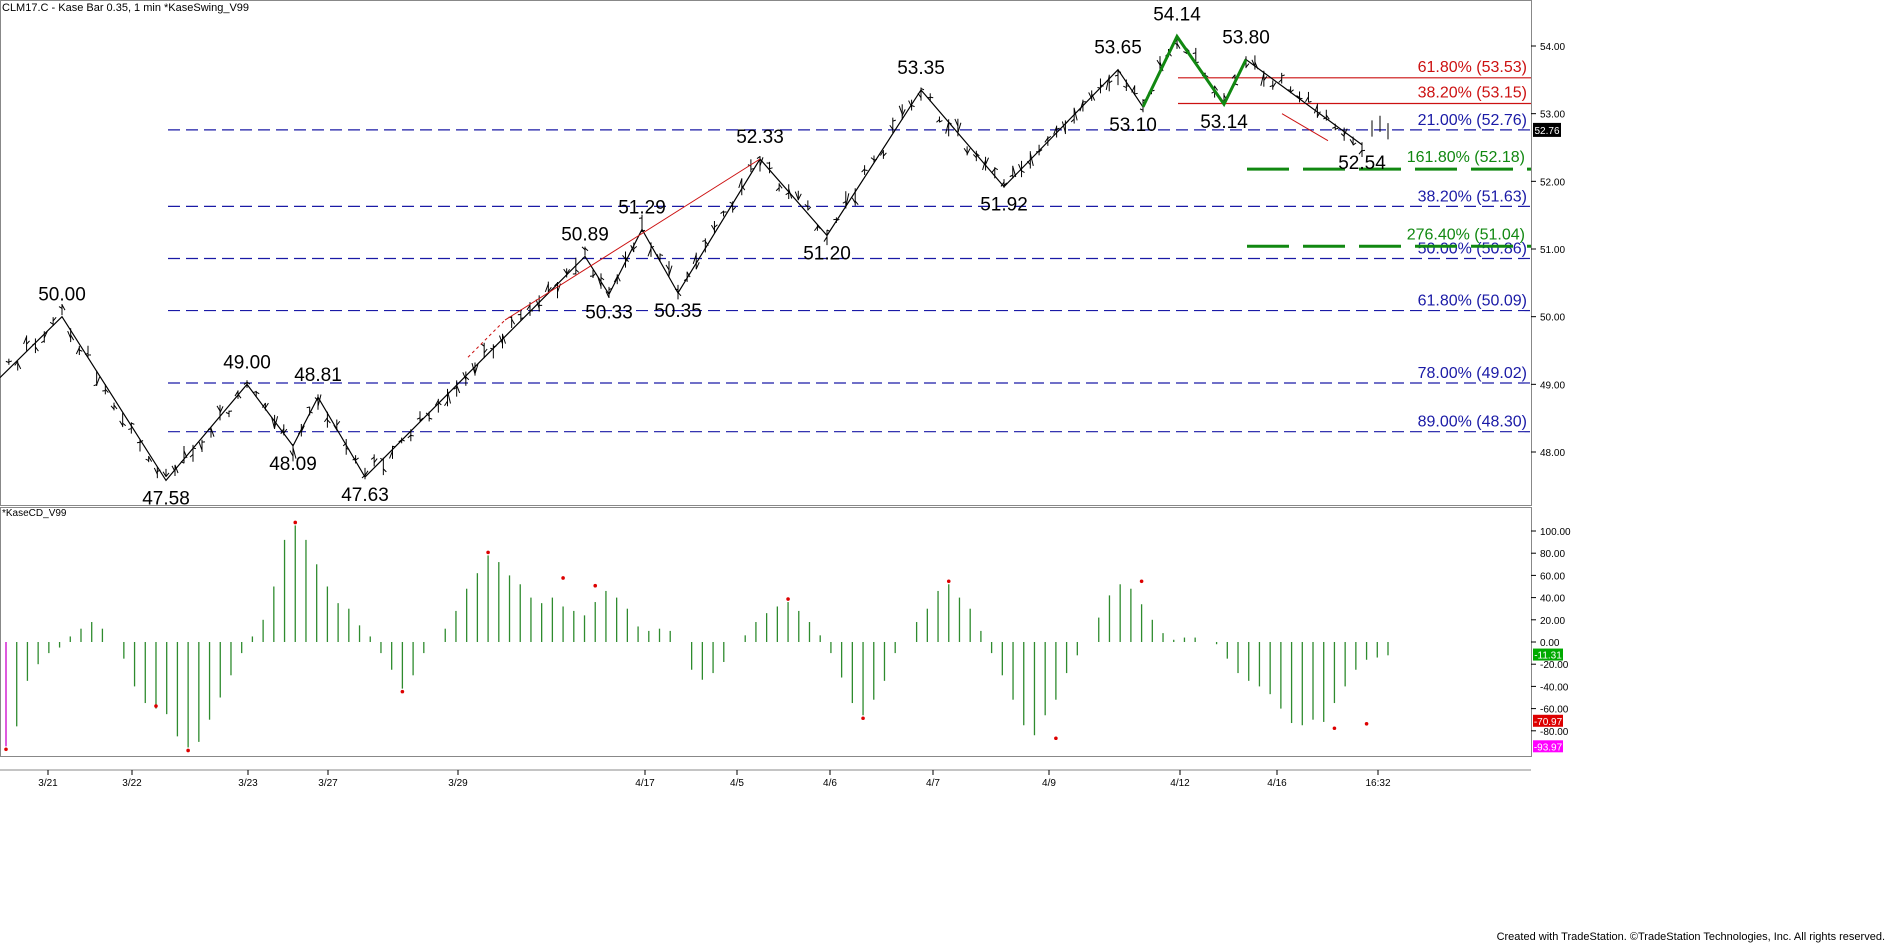  Describe the element at coordinates (1133, 125) in the screenshot. I see `swing-point-label: 53.10` at that location.